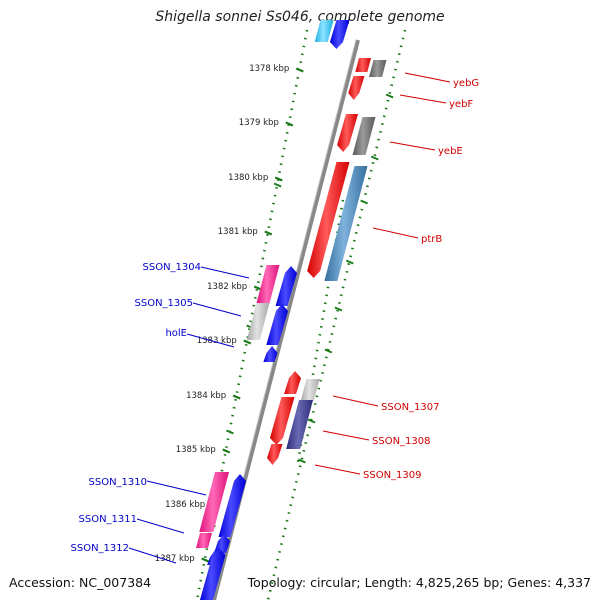 The width and height of the screenshot is (600, 600). Describe the element at coordinates (356, 88) in the screenshot. I see `gene-yebF` at that location.